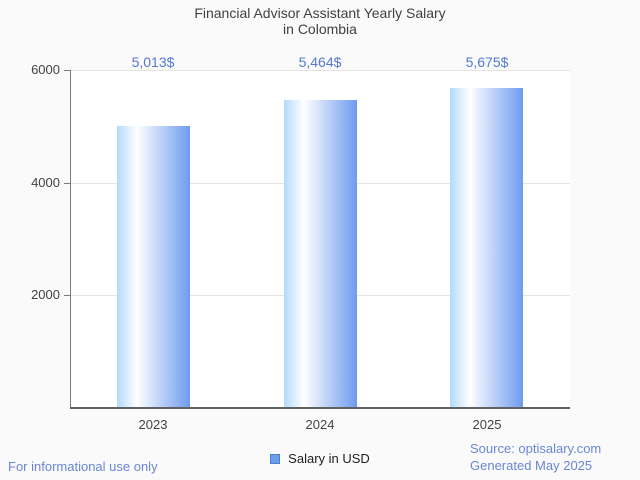  I want to click on source-link: Source: optisalary.com, so click(536, 448).